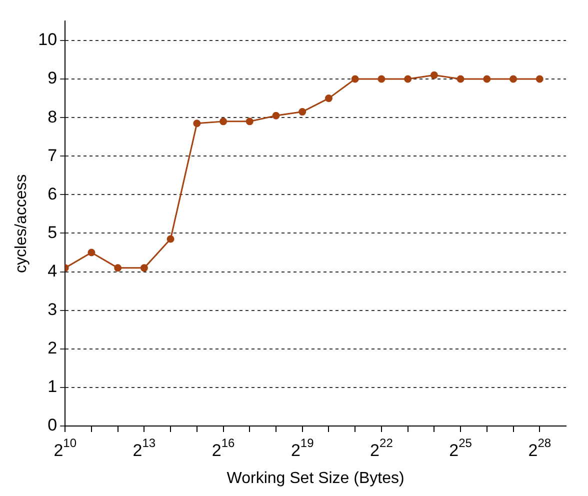 The width and height of the screenshot is (588, 496). Describe the element at coordinates (53, 425) in the screenshot. I see `y-tick-label: 0` at that location.